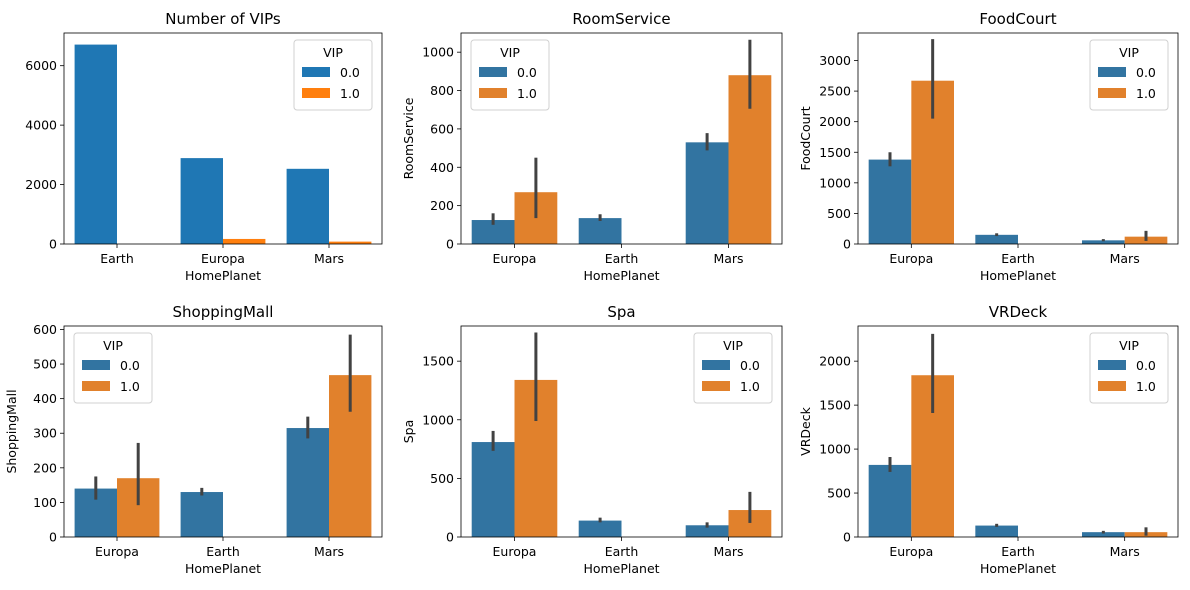 The image size is (1190, 590). Describe the element at coordinates (45, 398) in the screenshot. I see `y-tick-label: 400` at that location.